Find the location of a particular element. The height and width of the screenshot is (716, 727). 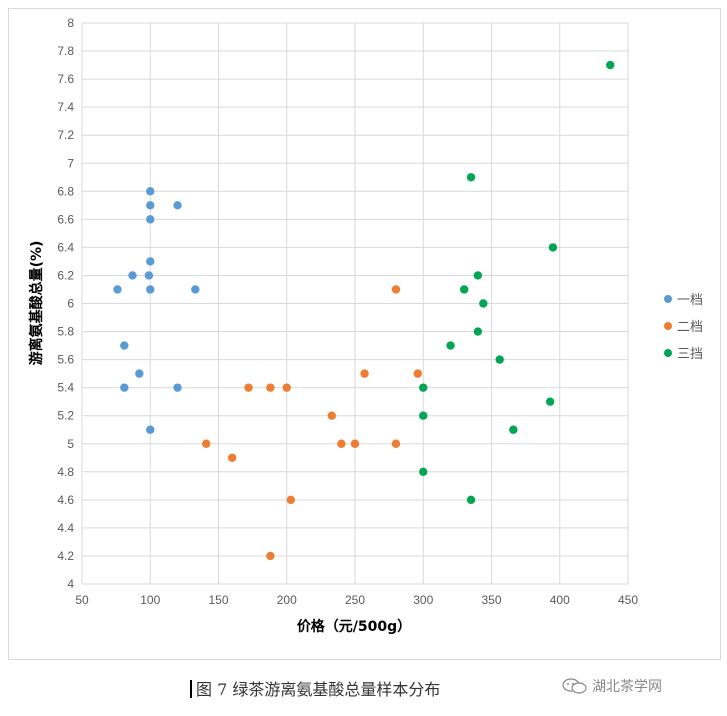

y-tick-label: 5.8 is located at coordinates (65, 332).